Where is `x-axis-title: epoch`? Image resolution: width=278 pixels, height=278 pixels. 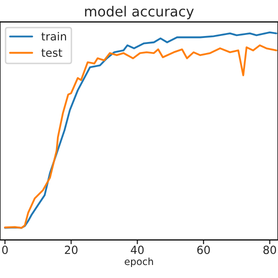
x-axis-title: epoch is located at coordinates (138, 263).